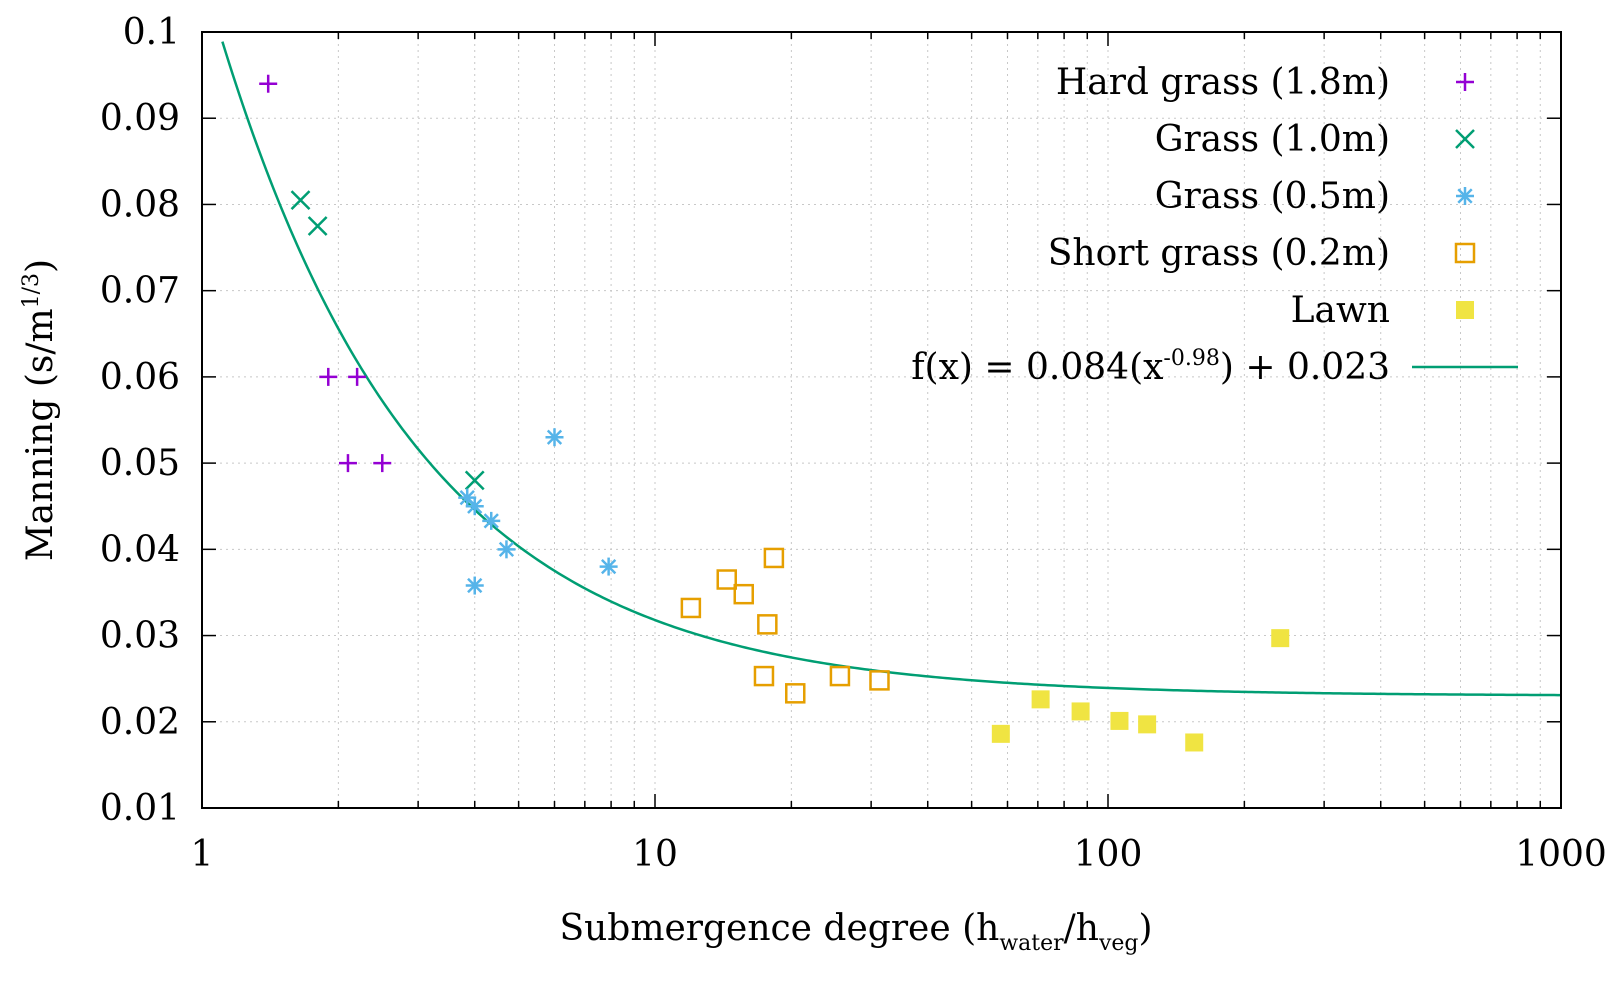  What do you see at coordinates (140, 118) in the screenshot?
I see `y-tick-label: 0.09` at bounding box center [140, 118].